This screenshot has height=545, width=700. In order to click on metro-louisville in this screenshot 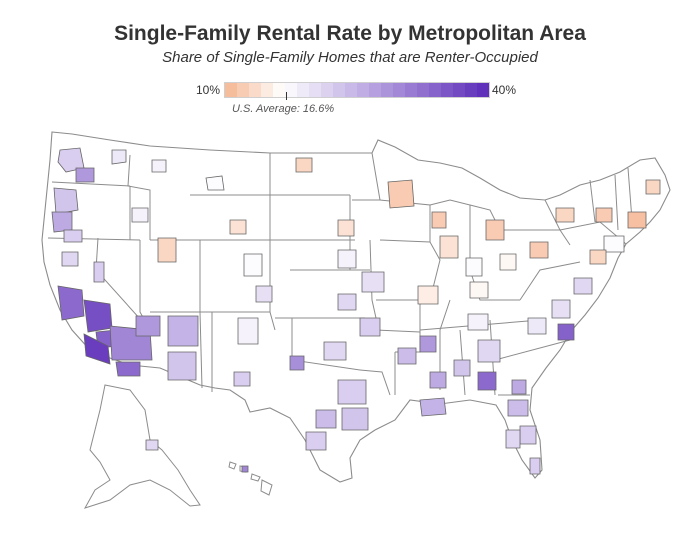, I will do `click(479, 290)`.